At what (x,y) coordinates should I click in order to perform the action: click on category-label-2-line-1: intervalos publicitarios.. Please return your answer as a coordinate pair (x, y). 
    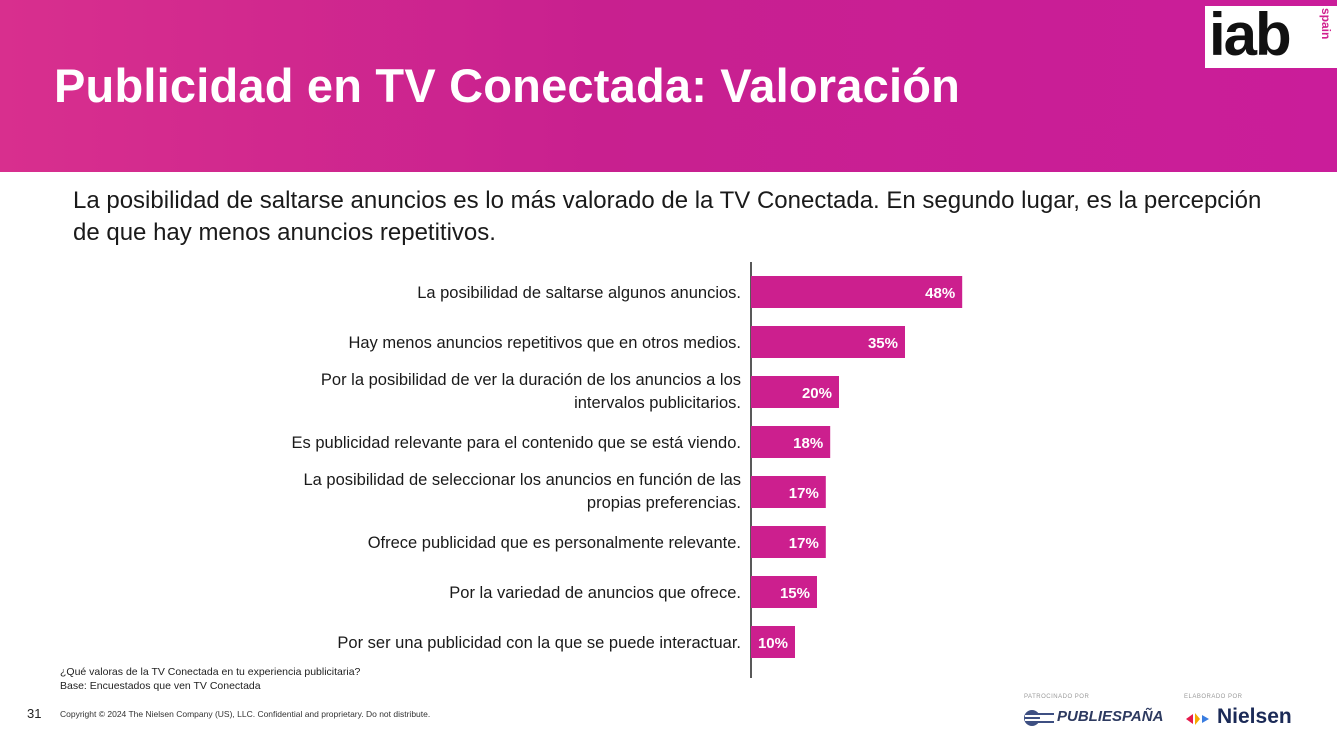
    Looking at the image, I should click on (657, 403).